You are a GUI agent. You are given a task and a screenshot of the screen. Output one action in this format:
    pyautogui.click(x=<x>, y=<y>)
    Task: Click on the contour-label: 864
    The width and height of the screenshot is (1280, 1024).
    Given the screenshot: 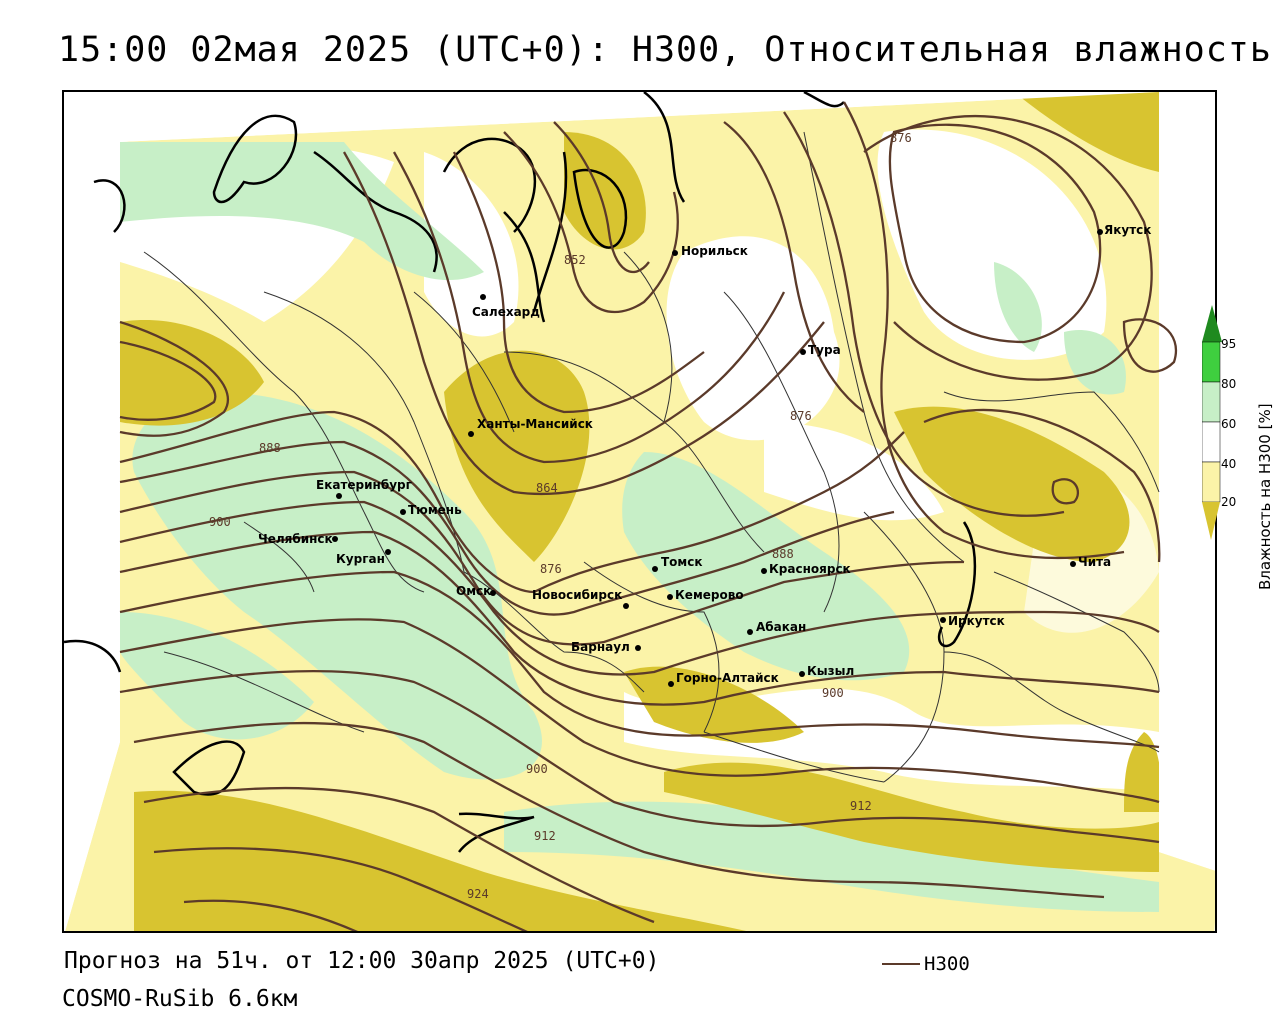 What is the action you would take?
    pyautogui.click(x=547, y=488)
    